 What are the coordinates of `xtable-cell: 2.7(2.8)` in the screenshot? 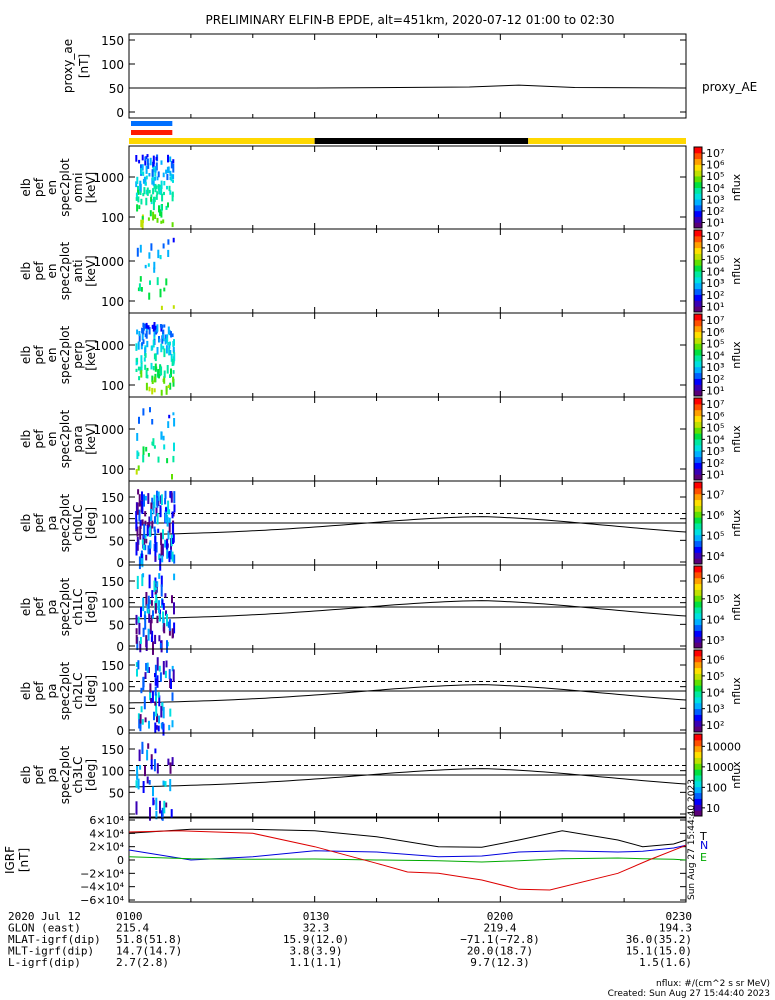 It's located at (142, 962).